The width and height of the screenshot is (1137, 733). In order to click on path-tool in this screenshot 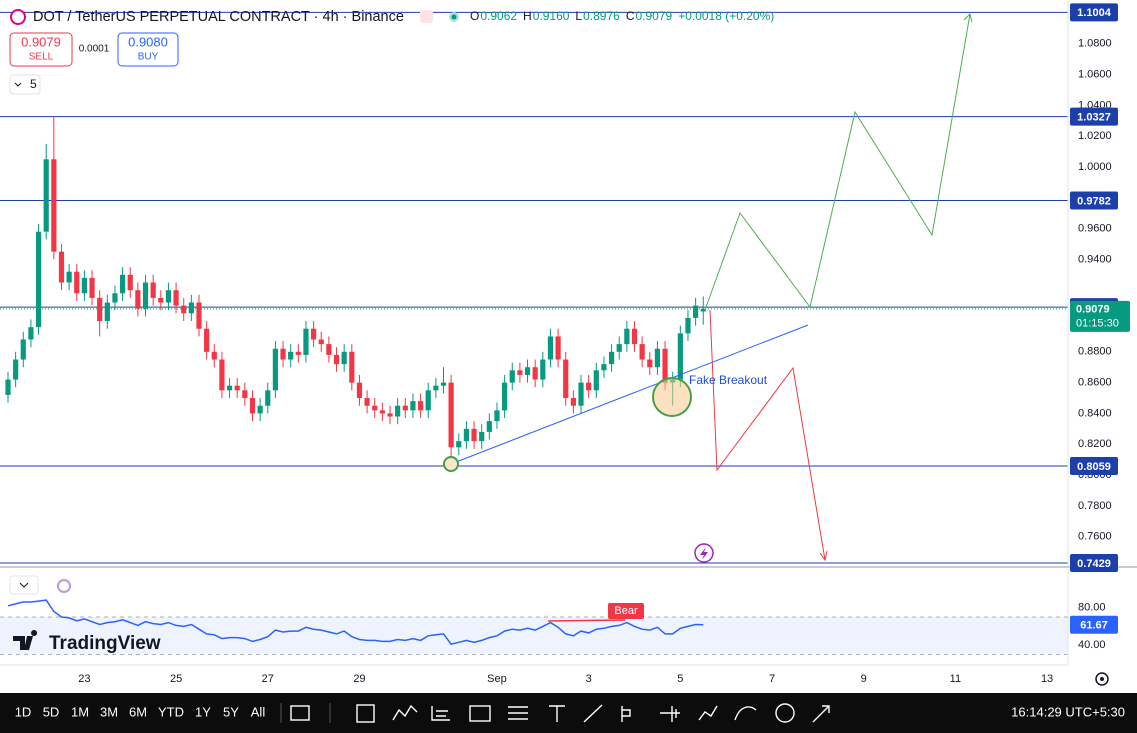, I will do `click(405, 712)`.